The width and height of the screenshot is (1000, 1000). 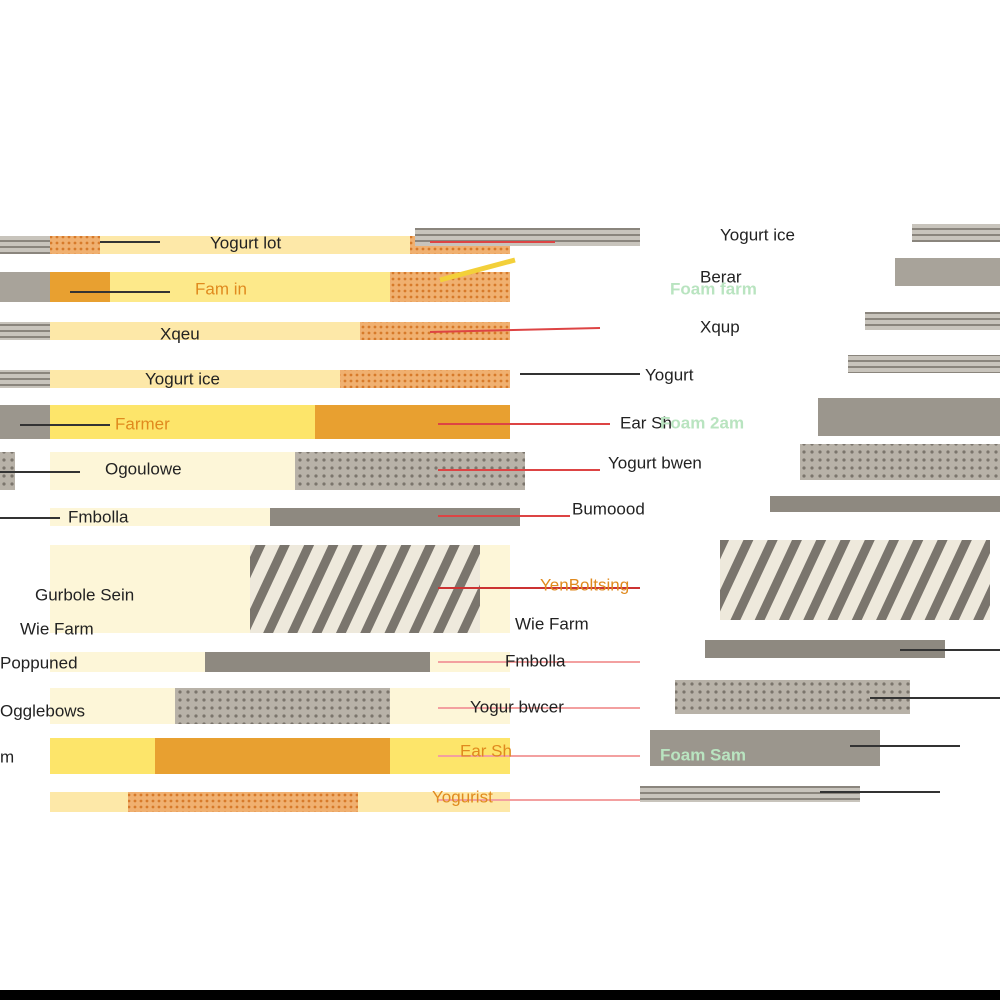 What do you see at coordinates (720, 326) in the screenshot?
I see `label: Xqup` at bounding box center [720, 326].